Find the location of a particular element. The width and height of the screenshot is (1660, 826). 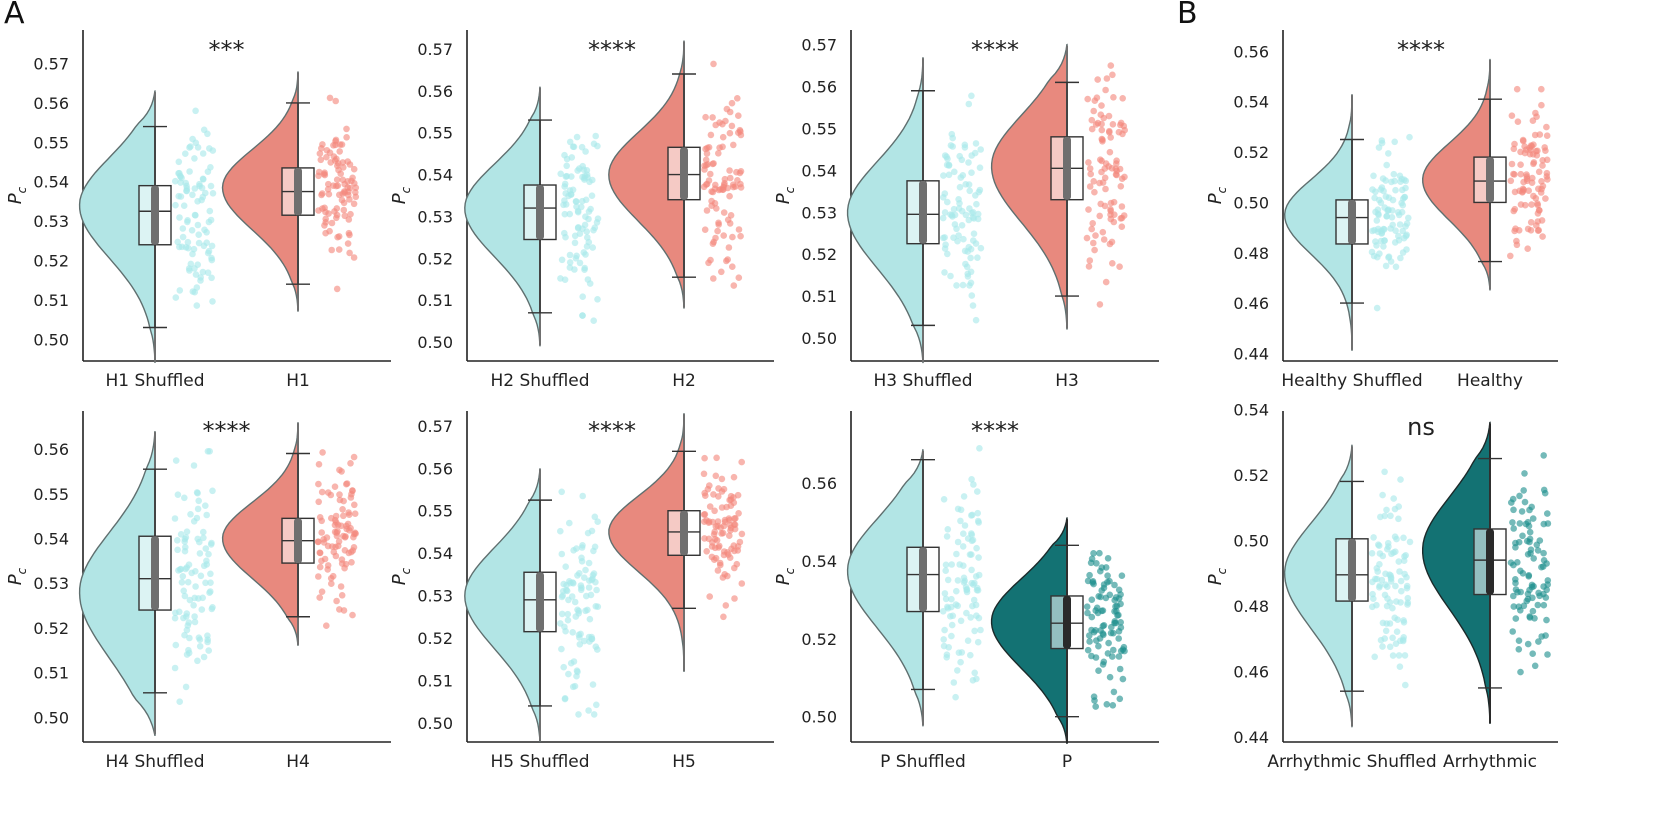

y-tick-label: 0.44 is located at coordinates (1251, 737).